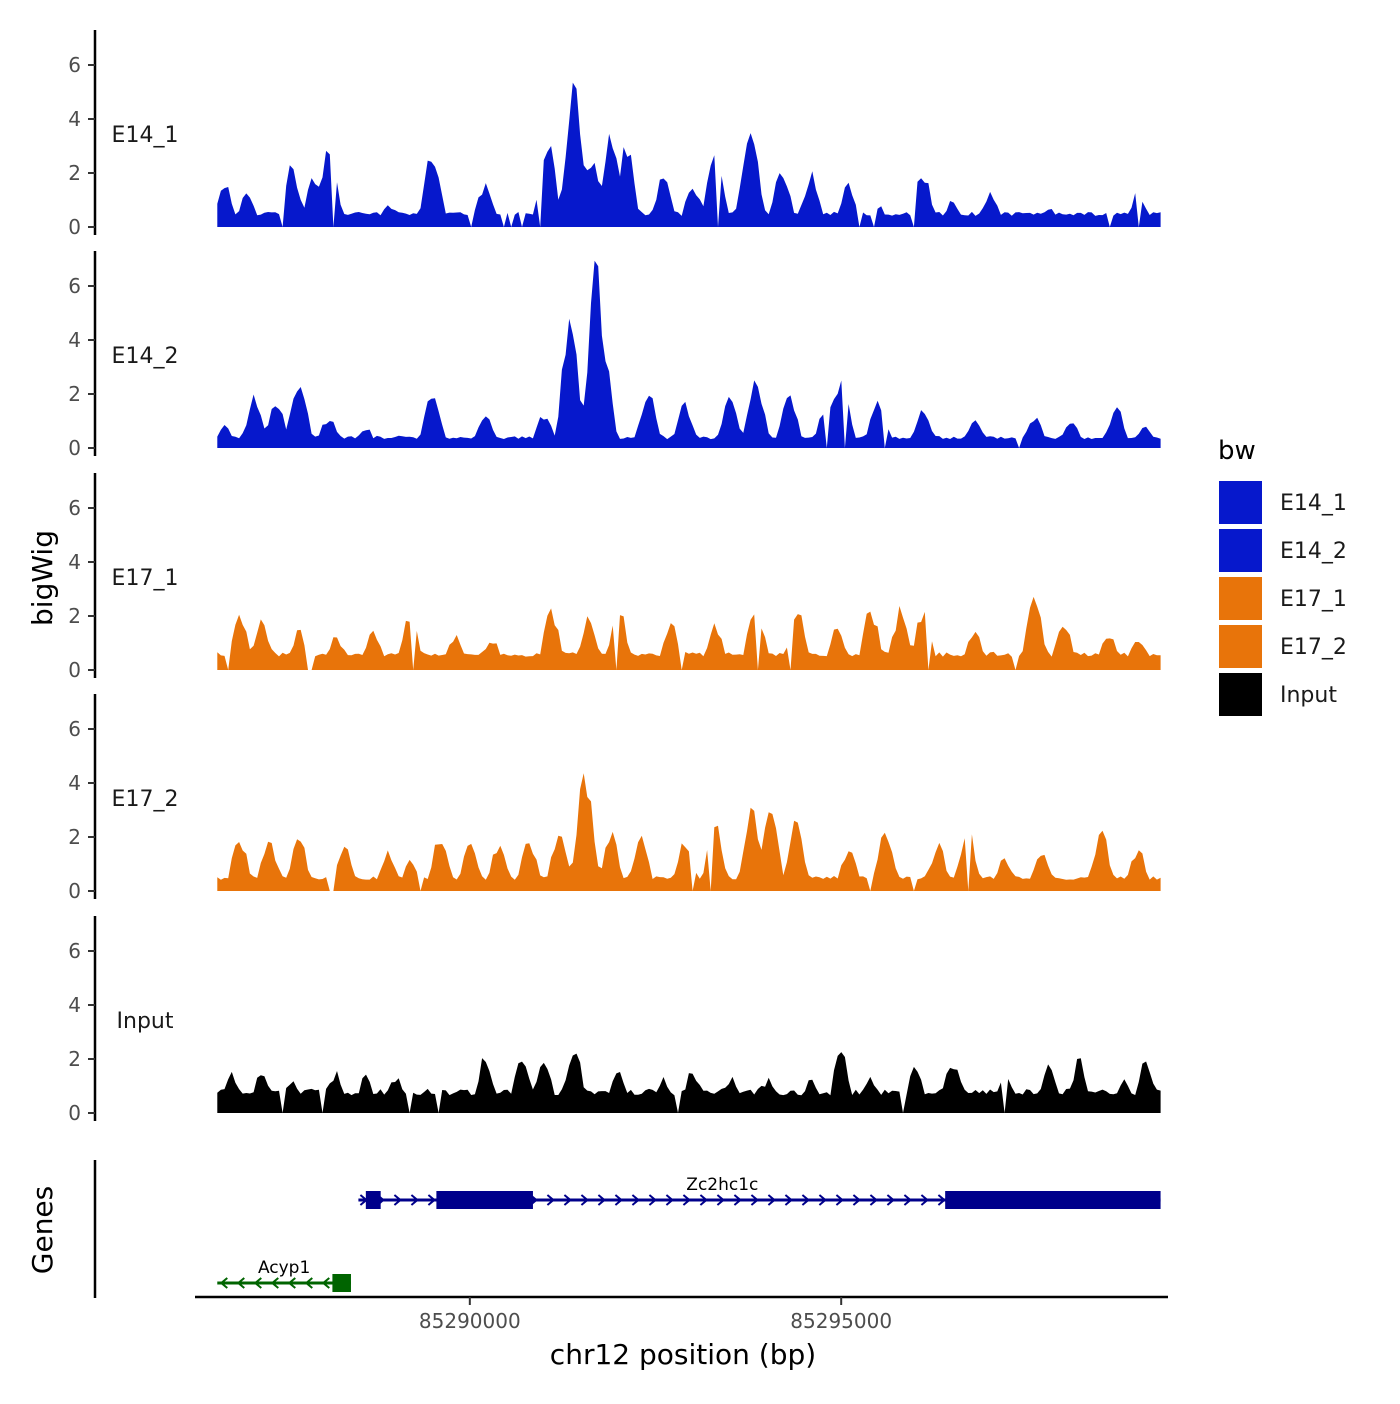 This screenshot has width=1400, height=1404. Describe the element at coordinates (1313, 599) in the screenshot. I see `legend-label: E17_1` at that location.